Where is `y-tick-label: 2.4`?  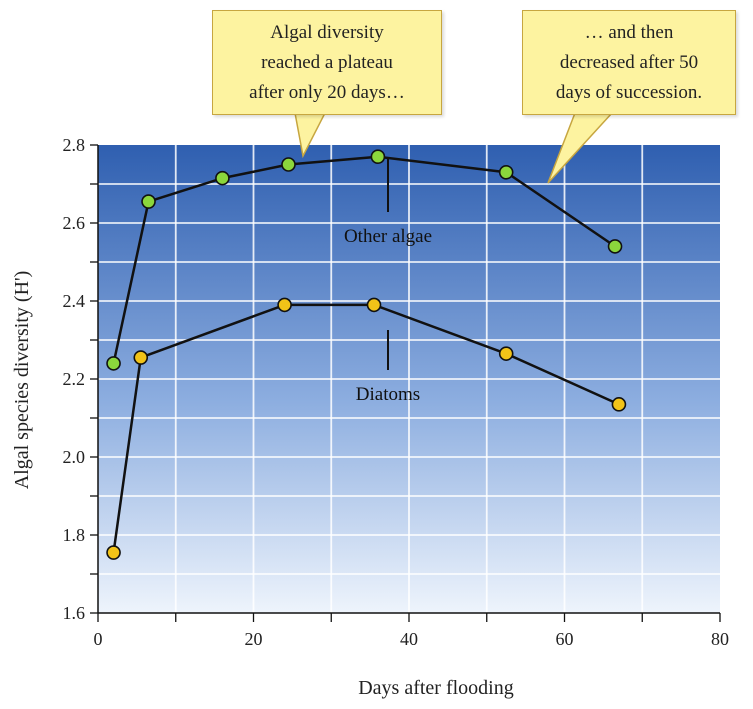
y-tick-label: 2.4 is located at coordinates (74, 301).